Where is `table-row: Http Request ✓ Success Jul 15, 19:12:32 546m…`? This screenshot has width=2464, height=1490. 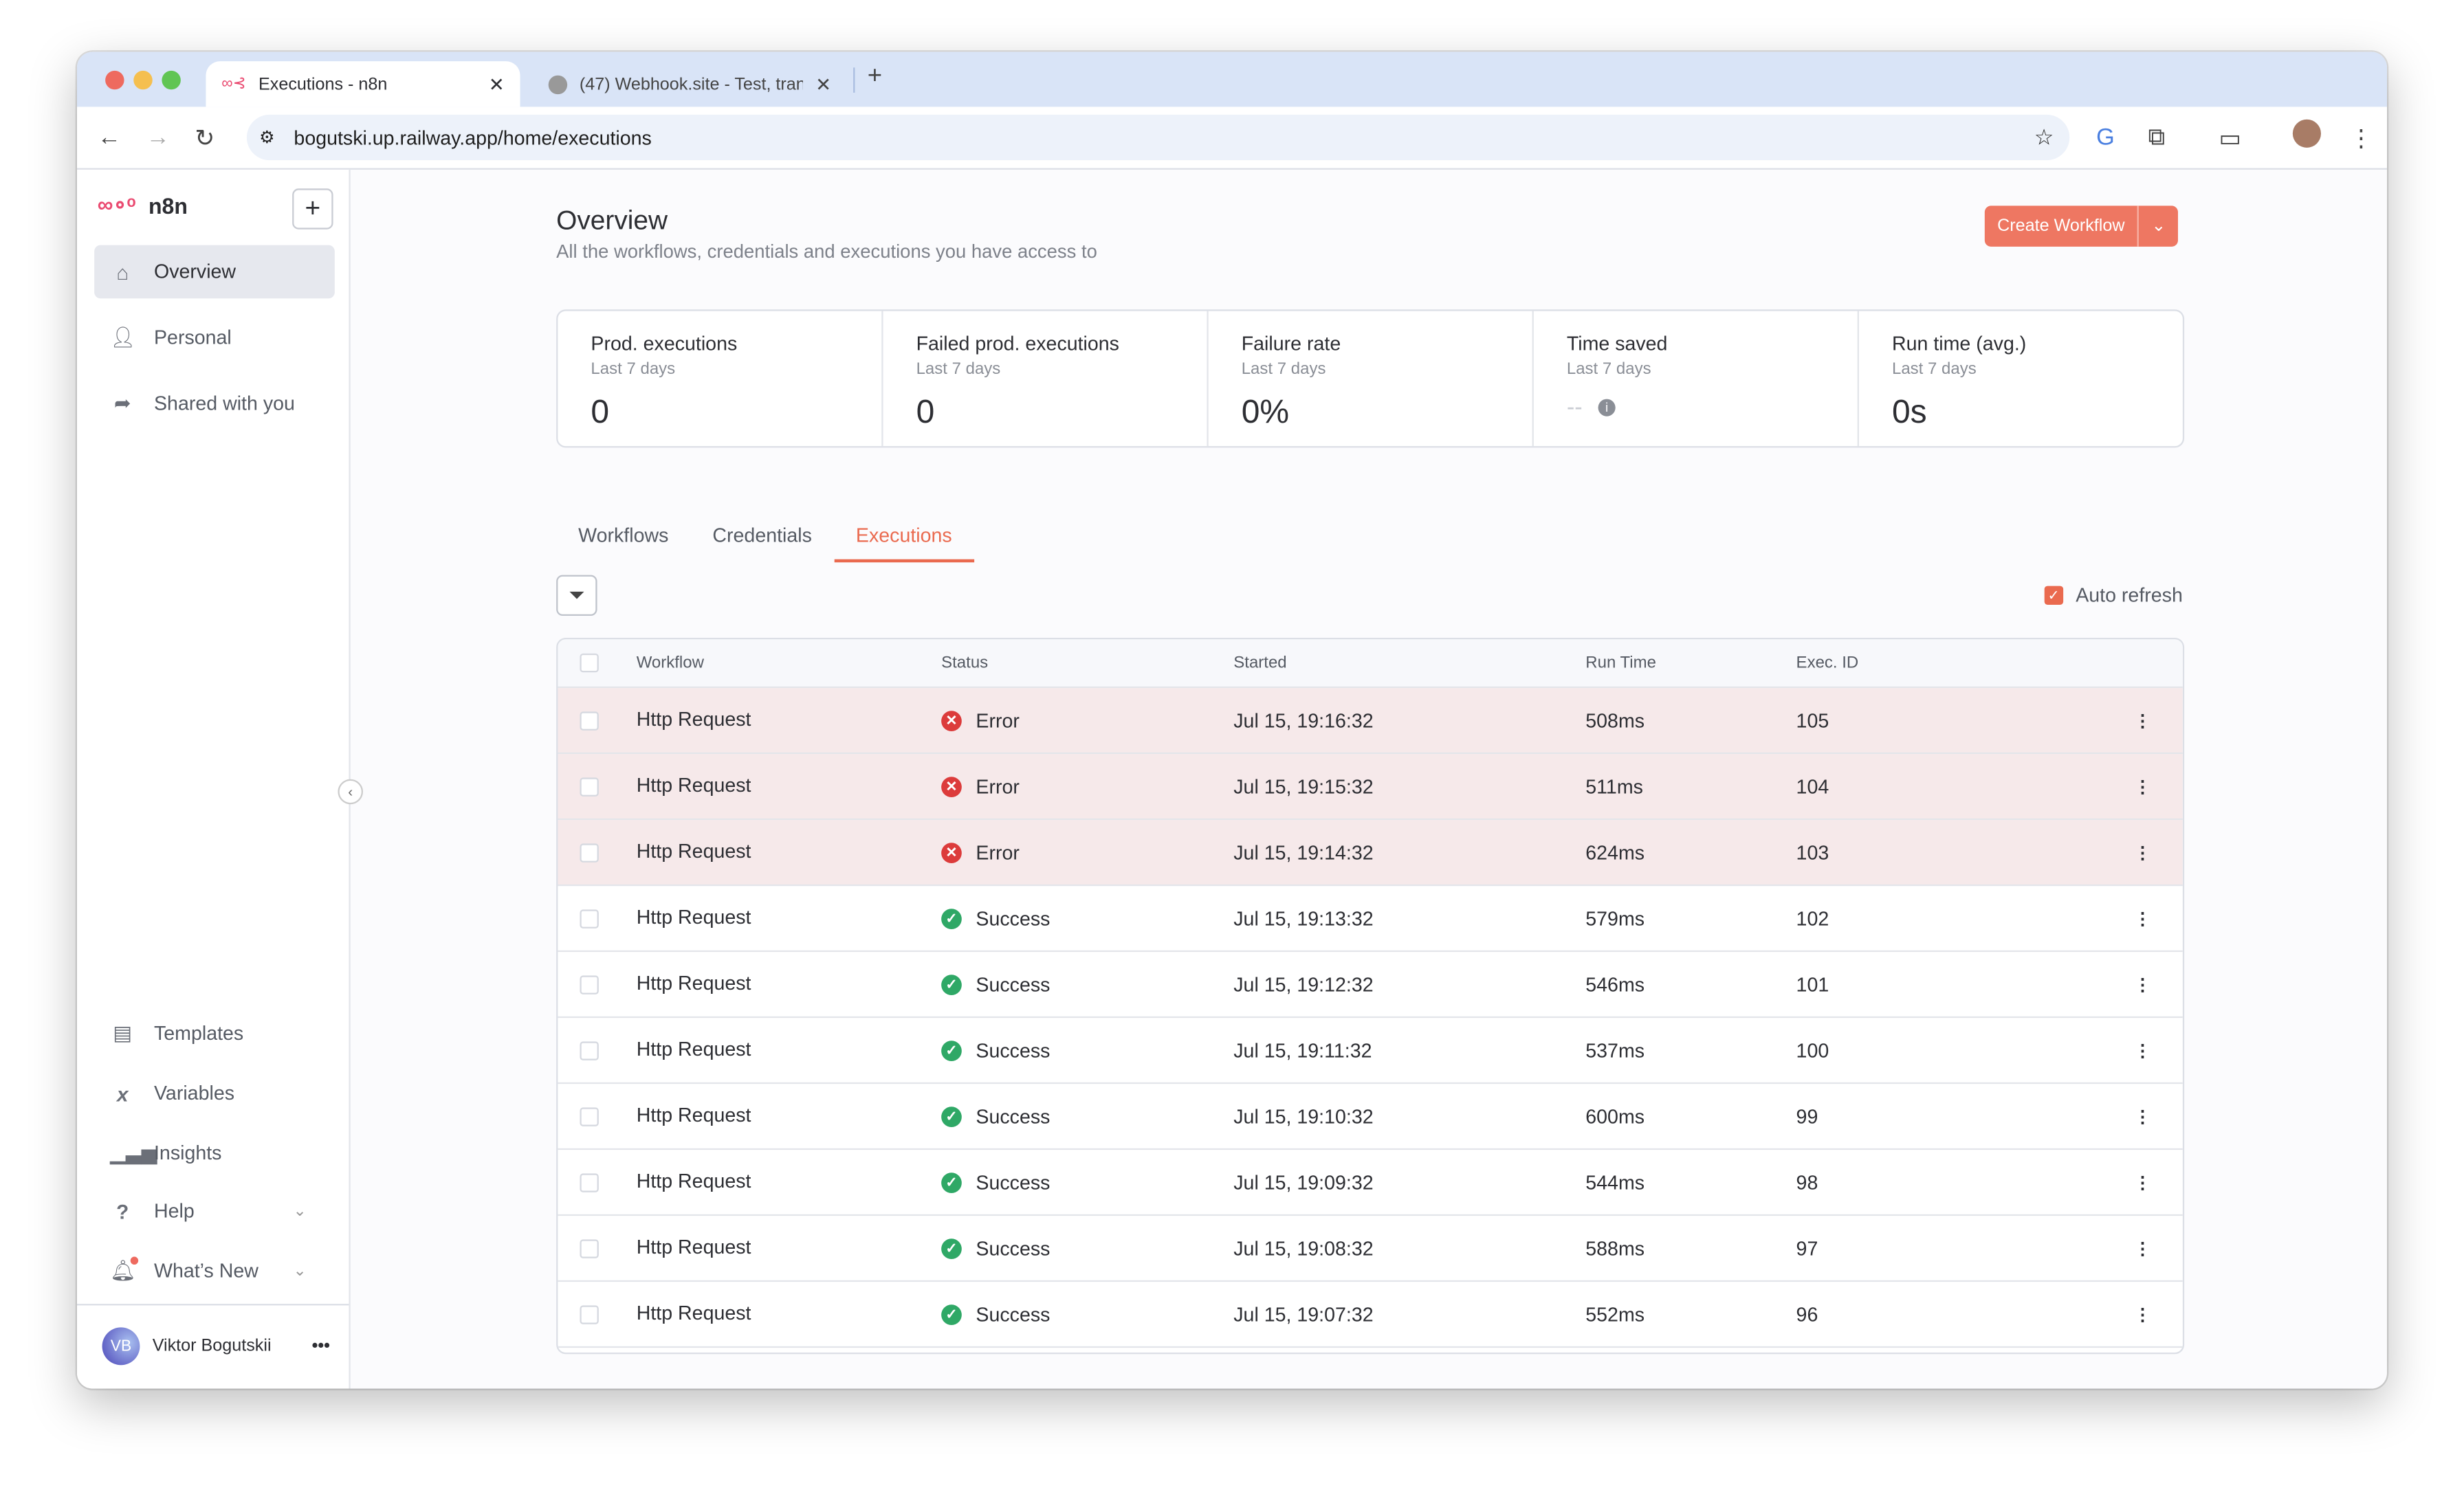
table-row: Http Request ✓ Success Jul 15, 19:12:32 546m… is located at coordinates (1370, 985).